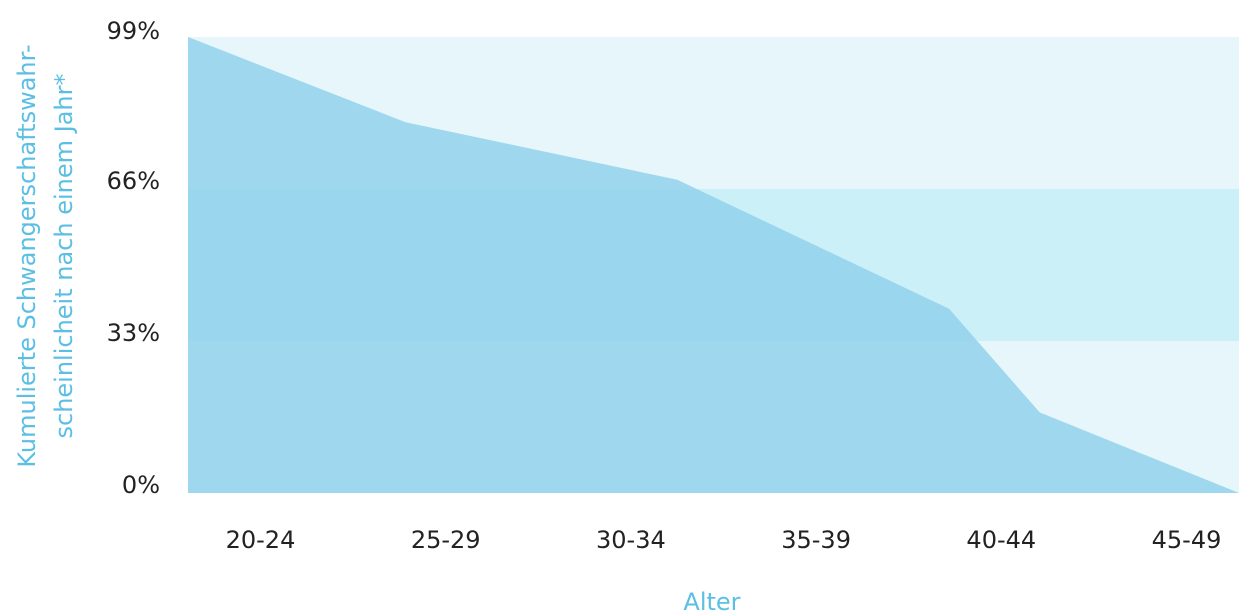  What do you see at coordinates (446, 540) in the screenshot?
I see `x-tick-label: 25-29` at bounding box center [446, 540].